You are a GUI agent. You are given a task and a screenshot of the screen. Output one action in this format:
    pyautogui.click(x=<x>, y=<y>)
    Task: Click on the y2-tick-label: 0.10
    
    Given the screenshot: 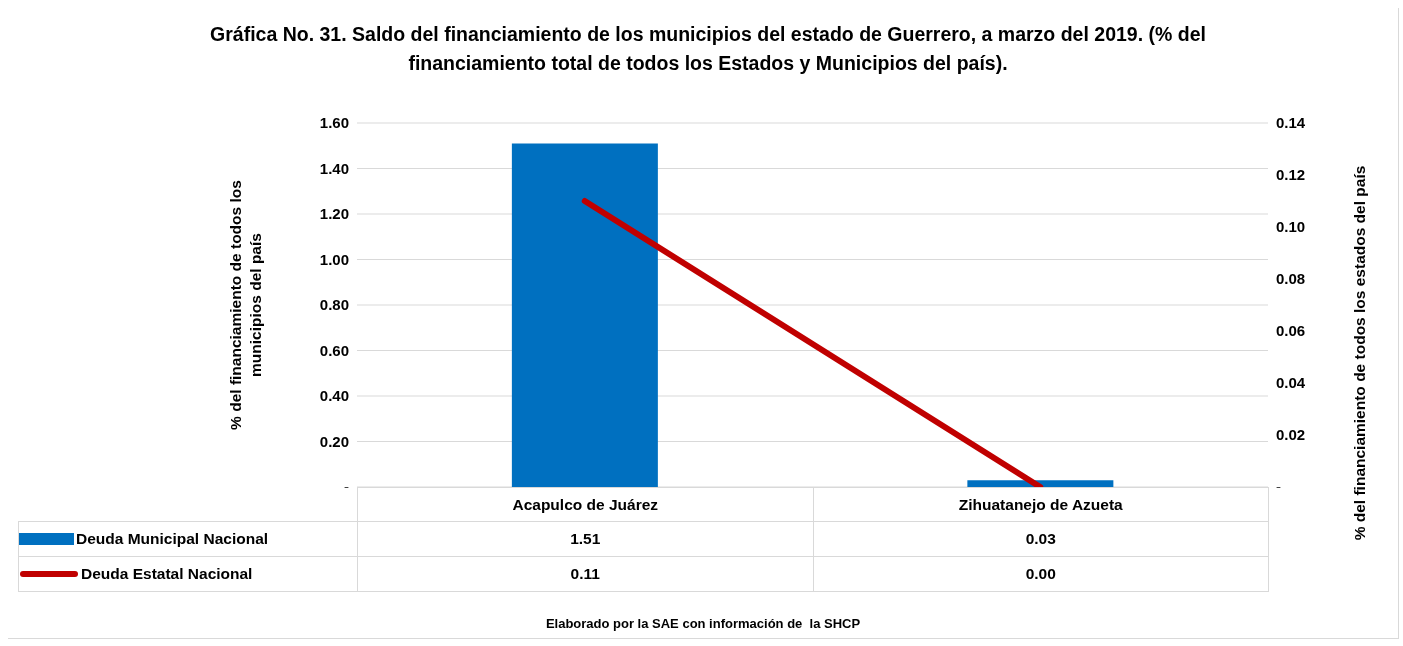 What is the action you would take?
    pyautogui.click(x=1291, y=227)
    